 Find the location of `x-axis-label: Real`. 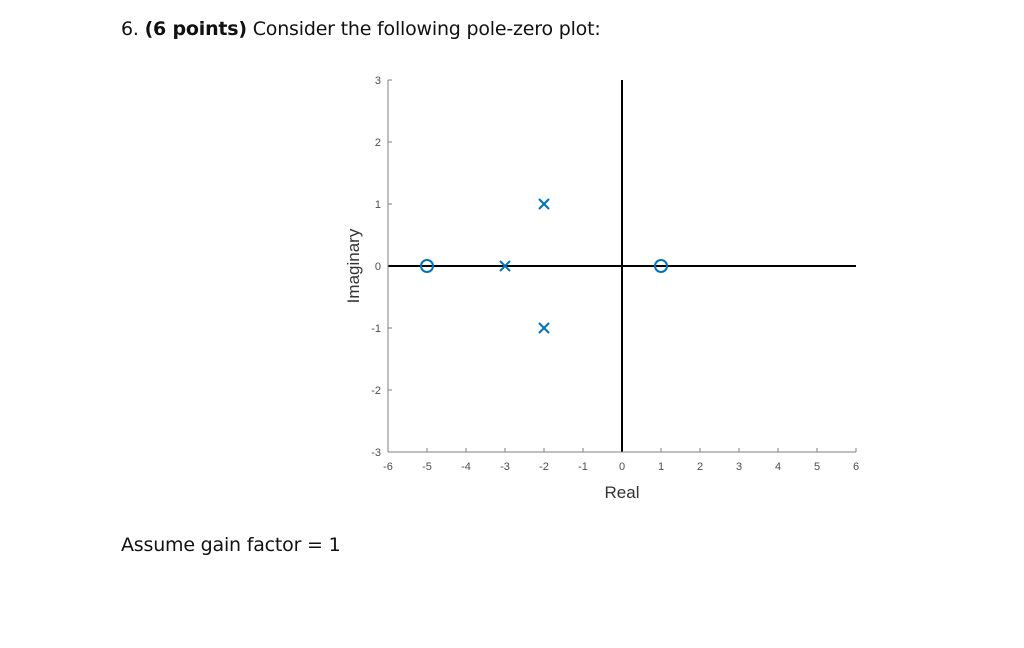

x-axis-label: Real is located at coordinates (622, 492).